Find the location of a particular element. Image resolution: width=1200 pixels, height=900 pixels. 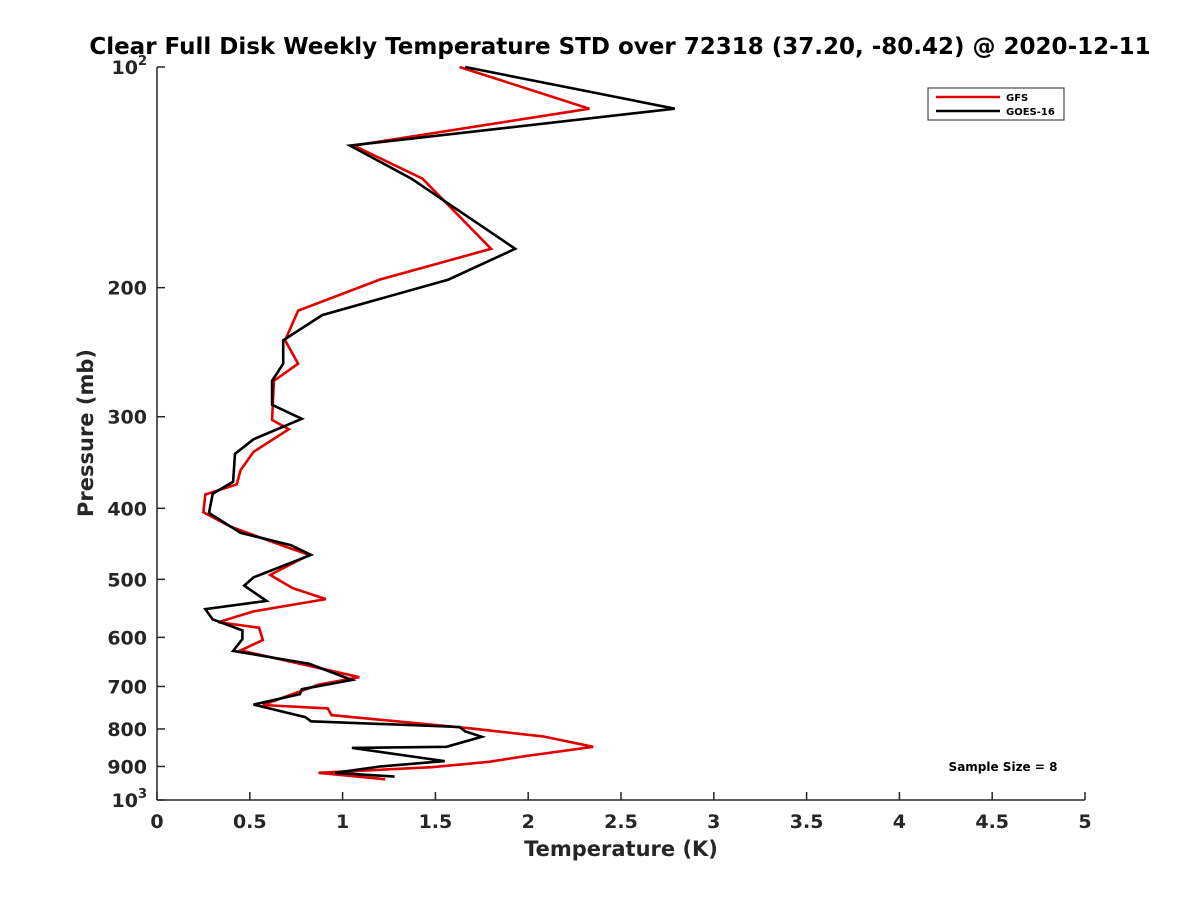

x-tick-label: 4.5 is located at coordinates (992, 822).